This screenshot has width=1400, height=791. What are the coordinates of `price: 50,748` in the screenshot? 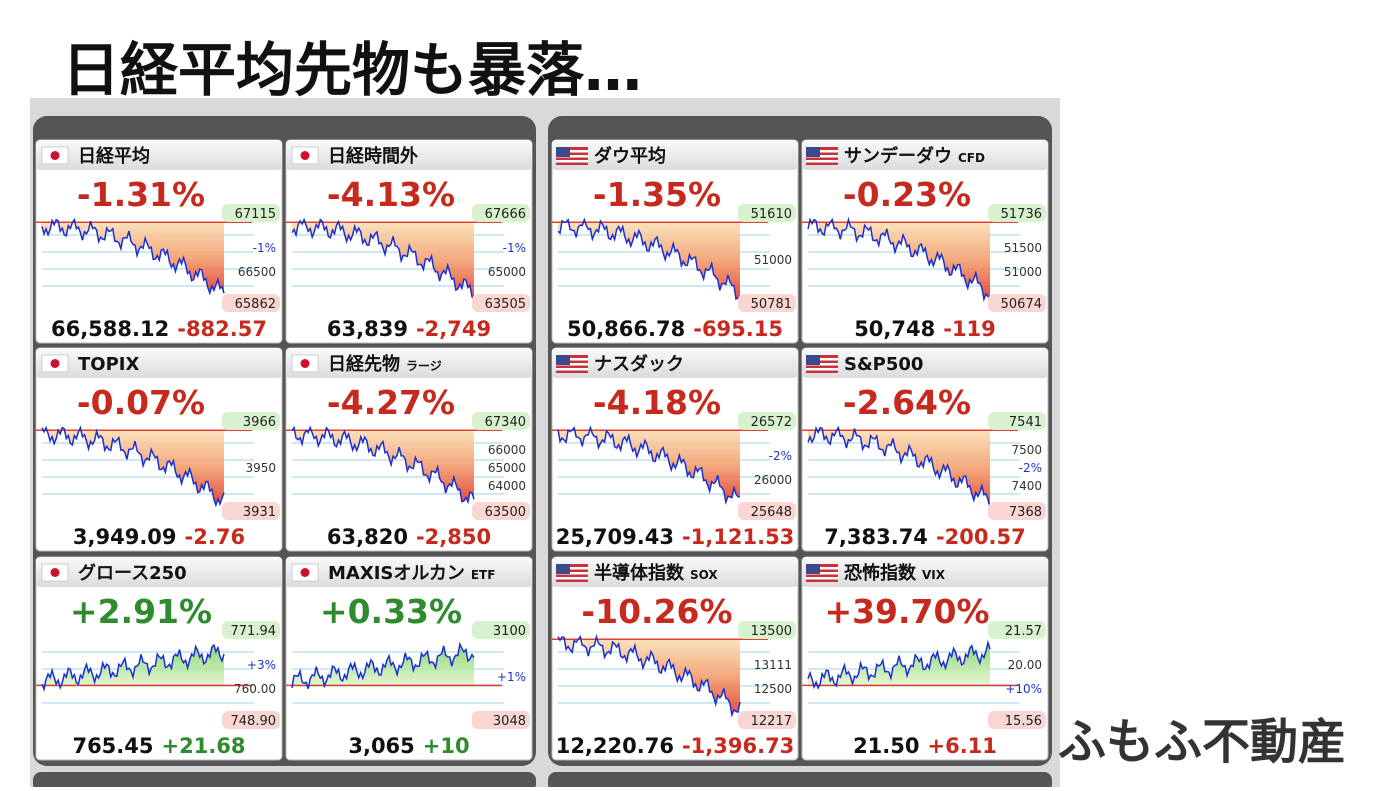 It's located at (894, 329).